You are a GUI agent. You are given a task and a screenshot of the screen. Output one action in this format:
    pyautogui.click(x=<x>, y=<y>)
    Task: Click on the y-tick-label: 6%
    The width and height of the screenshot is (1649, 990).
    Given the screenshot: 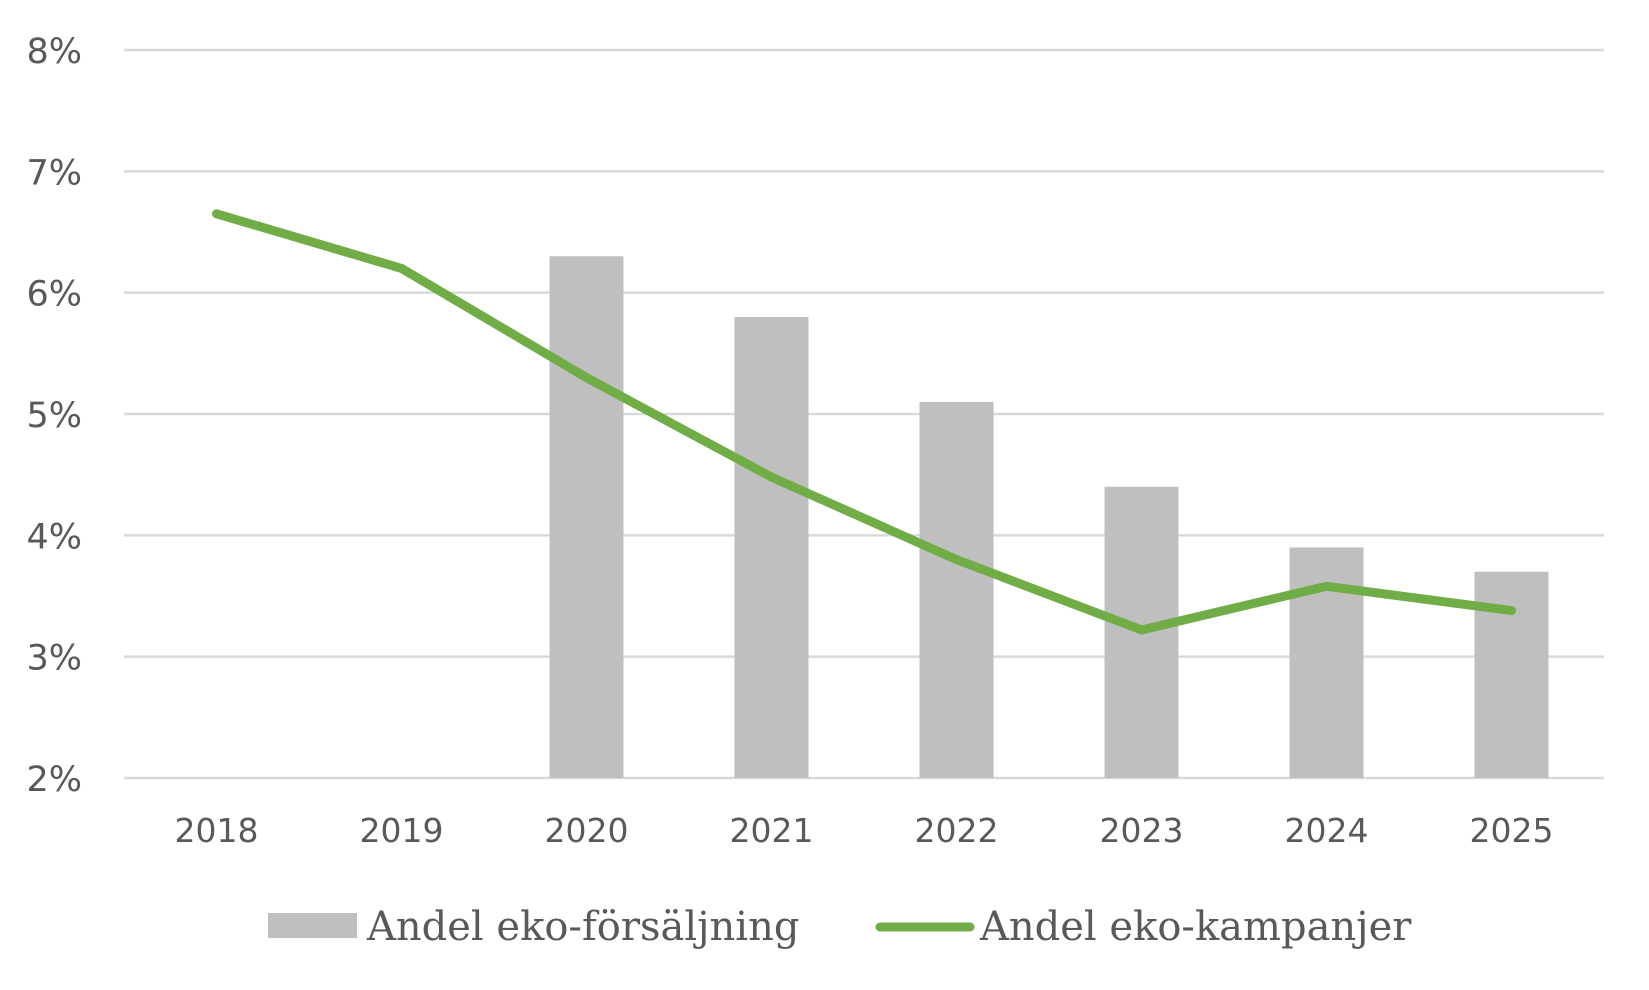 What is the action you would take?
    pyautogui.click(x=54, y=295)
    